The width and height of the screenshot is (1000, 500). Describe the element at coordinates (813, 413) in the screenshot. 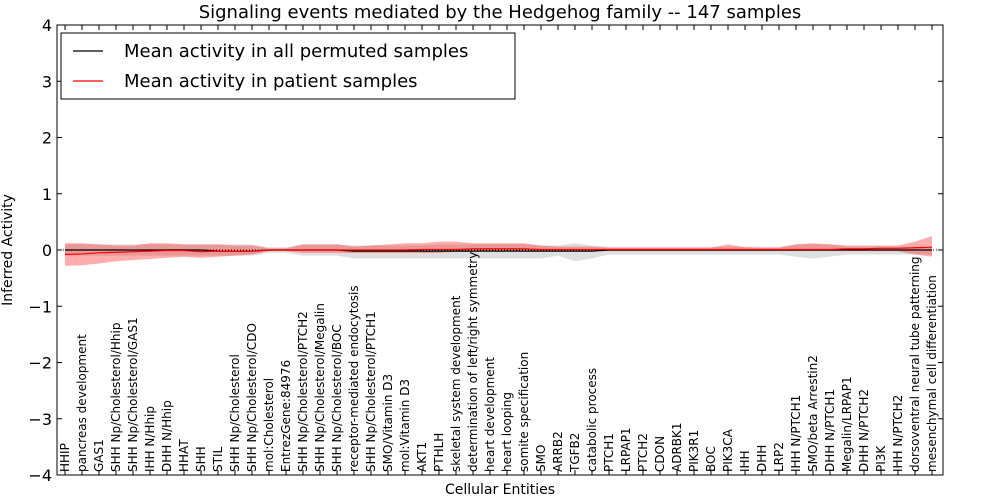

I see `x-tick-label: SMO/beta Arrestin2` at that location.